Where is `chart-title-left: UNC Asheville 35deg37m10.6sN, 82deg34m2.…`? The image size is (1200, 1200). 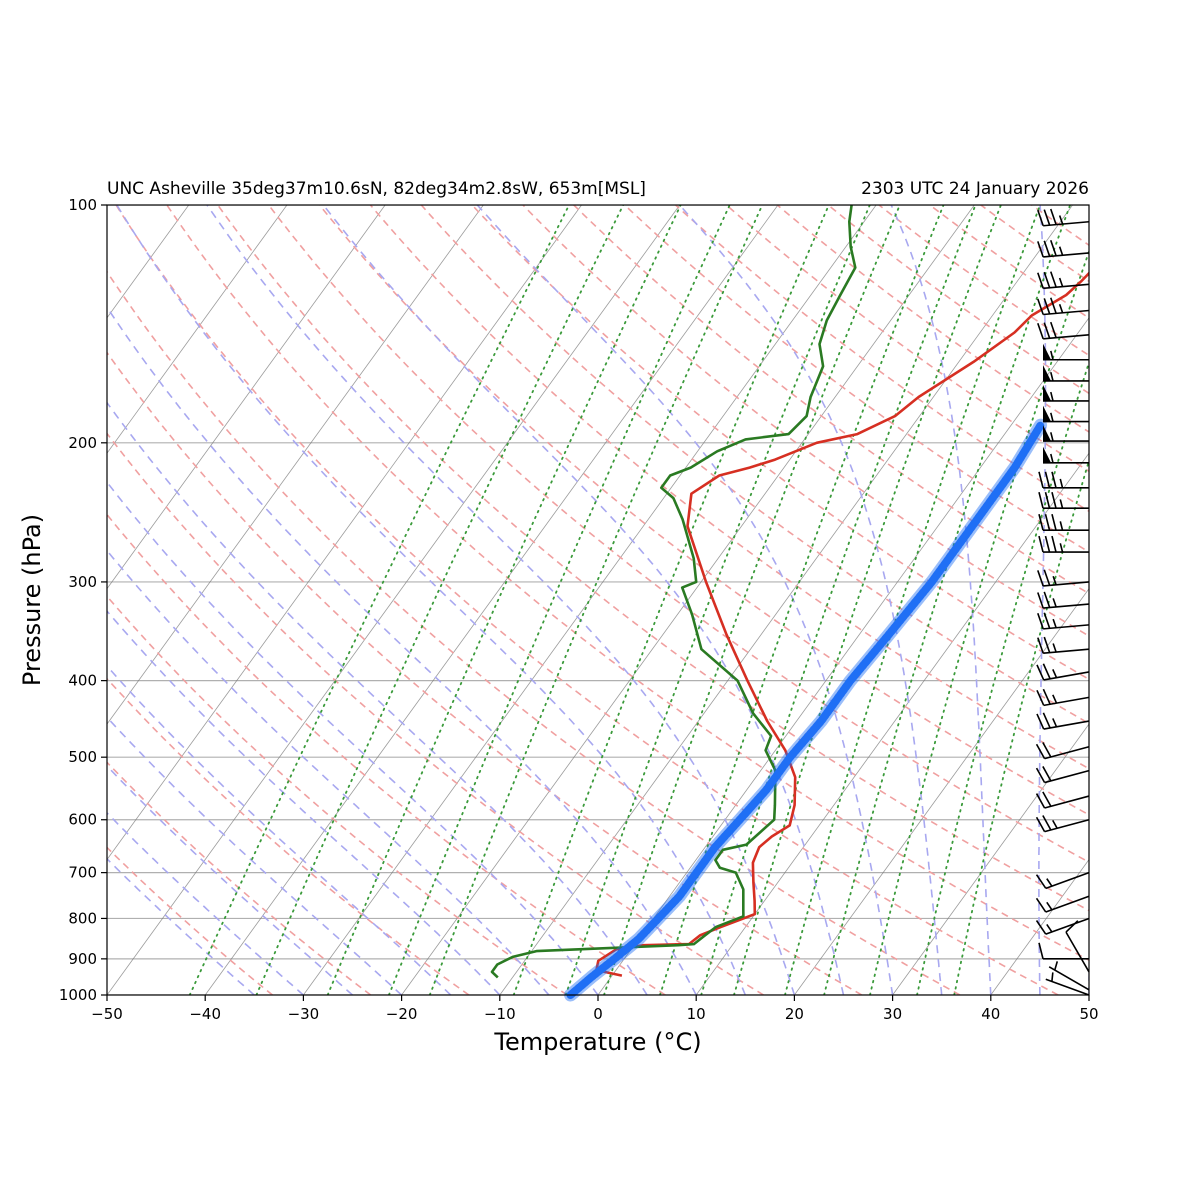 chart-title-left: UNC Asheville 35deg37m10.6sN, 82deg34m2.… is located at coordinates (376, 189).